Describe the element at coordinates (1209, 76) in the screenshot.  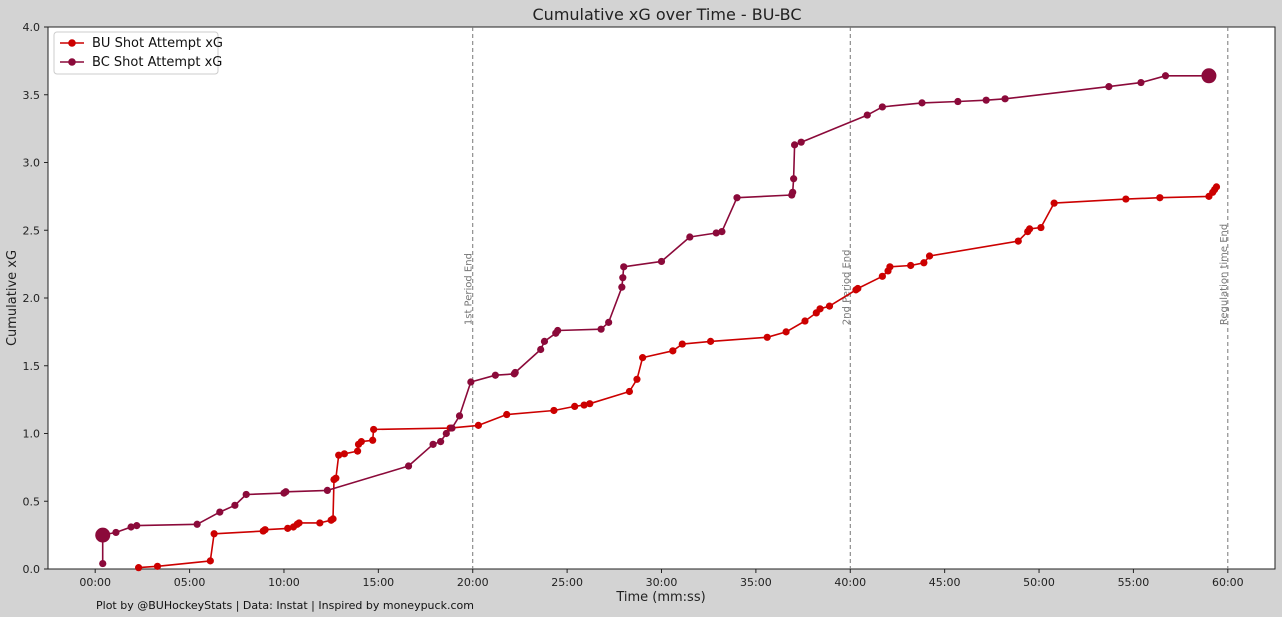
I see `goal-marker` at that location.